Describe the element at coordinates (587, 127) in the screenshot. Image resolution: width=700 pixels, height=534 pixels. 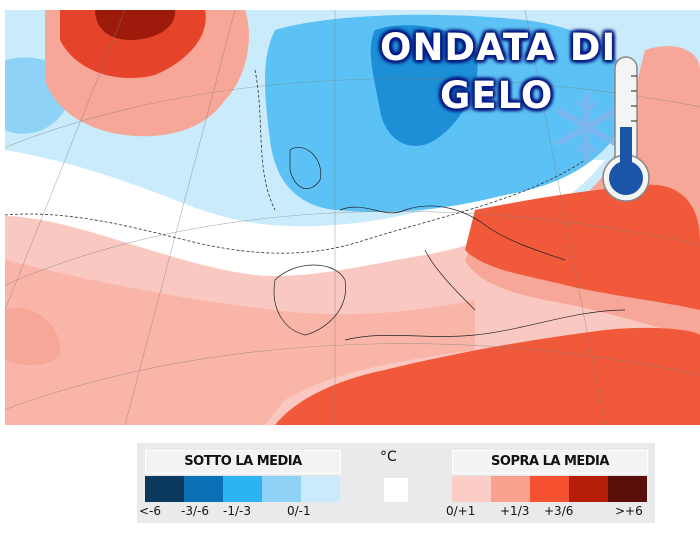
I see `snowflake-icon` at that location.